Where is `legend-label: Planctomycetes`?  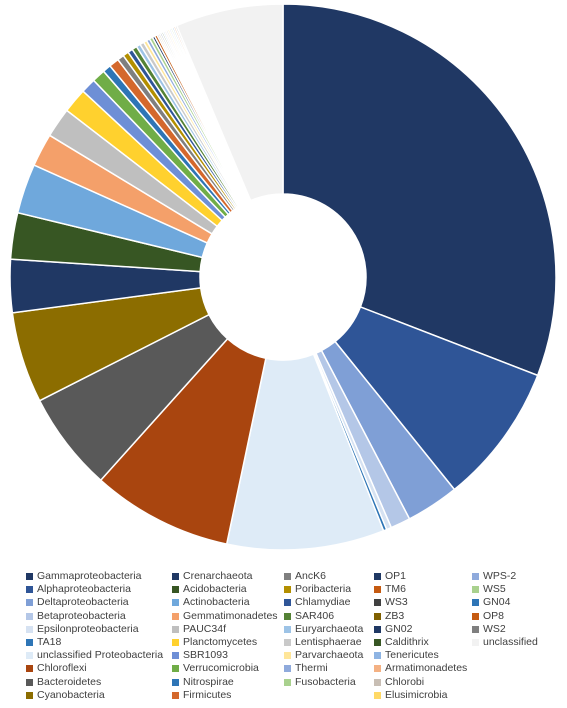
legend-label: Planctomycetes is located at coordinates (220, 642).